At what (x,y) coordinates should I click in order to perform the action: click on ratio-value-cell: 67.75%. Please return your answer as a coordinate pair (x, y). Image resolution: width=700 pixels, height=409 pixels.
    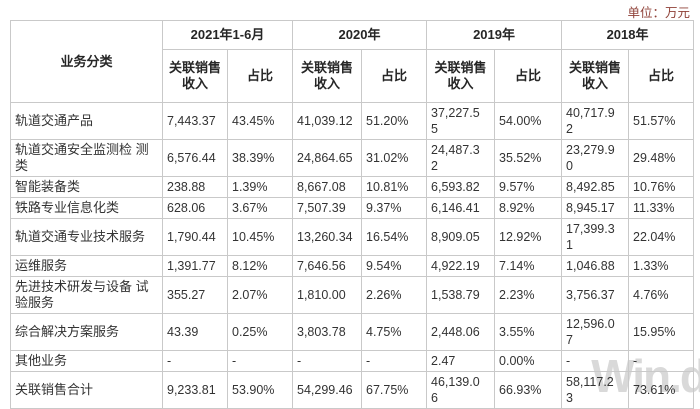
    Looking at the image, I should click on (394, 390).